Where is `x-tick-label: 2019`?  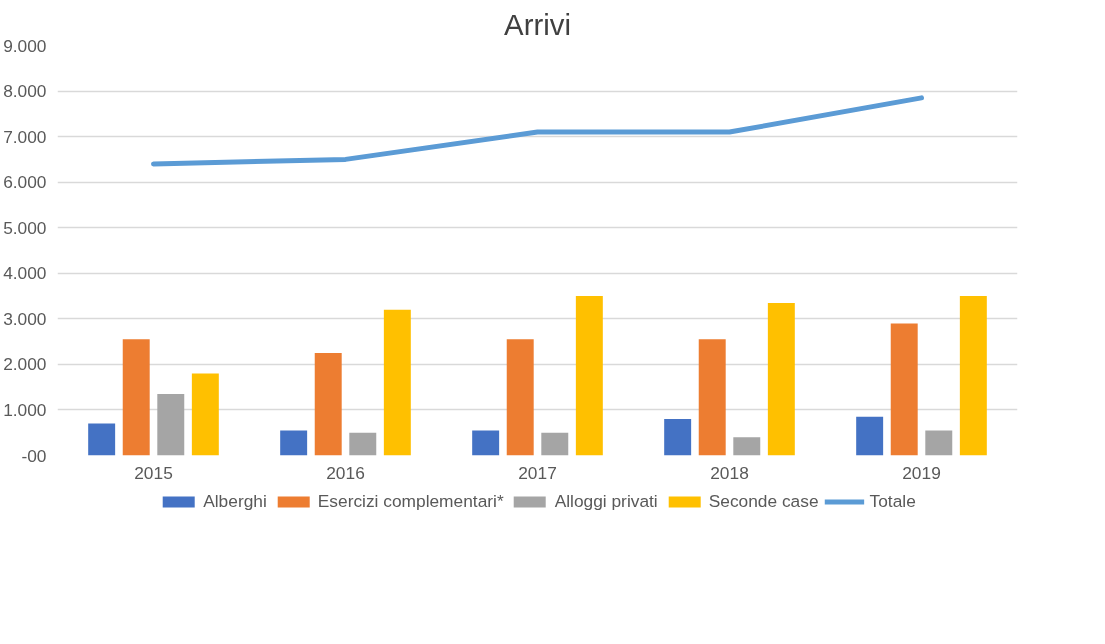 x-tick-label: 2019 is located at coordinates (921, 472).